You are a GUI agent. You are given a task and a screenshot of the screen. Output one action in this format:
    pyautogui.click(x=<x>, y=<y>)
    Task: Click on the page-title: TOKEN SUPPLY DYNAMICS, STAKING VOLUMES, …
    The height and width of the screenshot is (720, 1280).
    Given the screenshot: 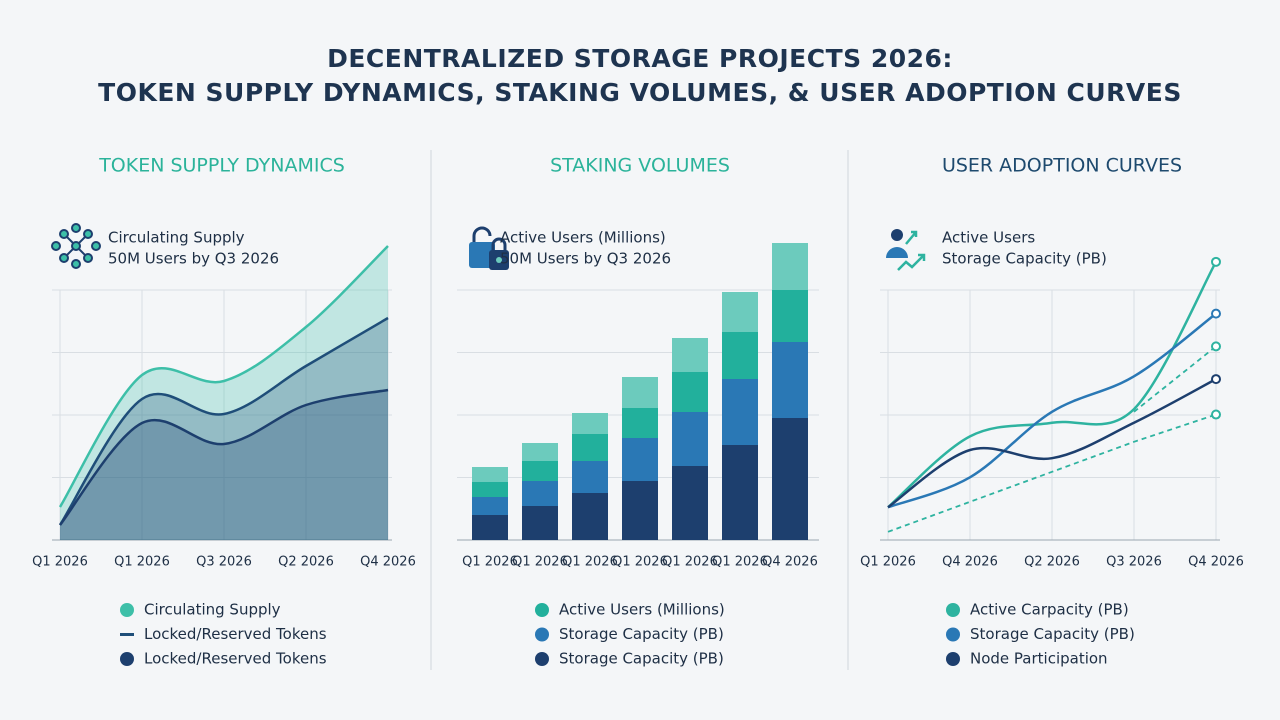 What is the action you would take?
    pyautogui.click(x=640, y=92)
    